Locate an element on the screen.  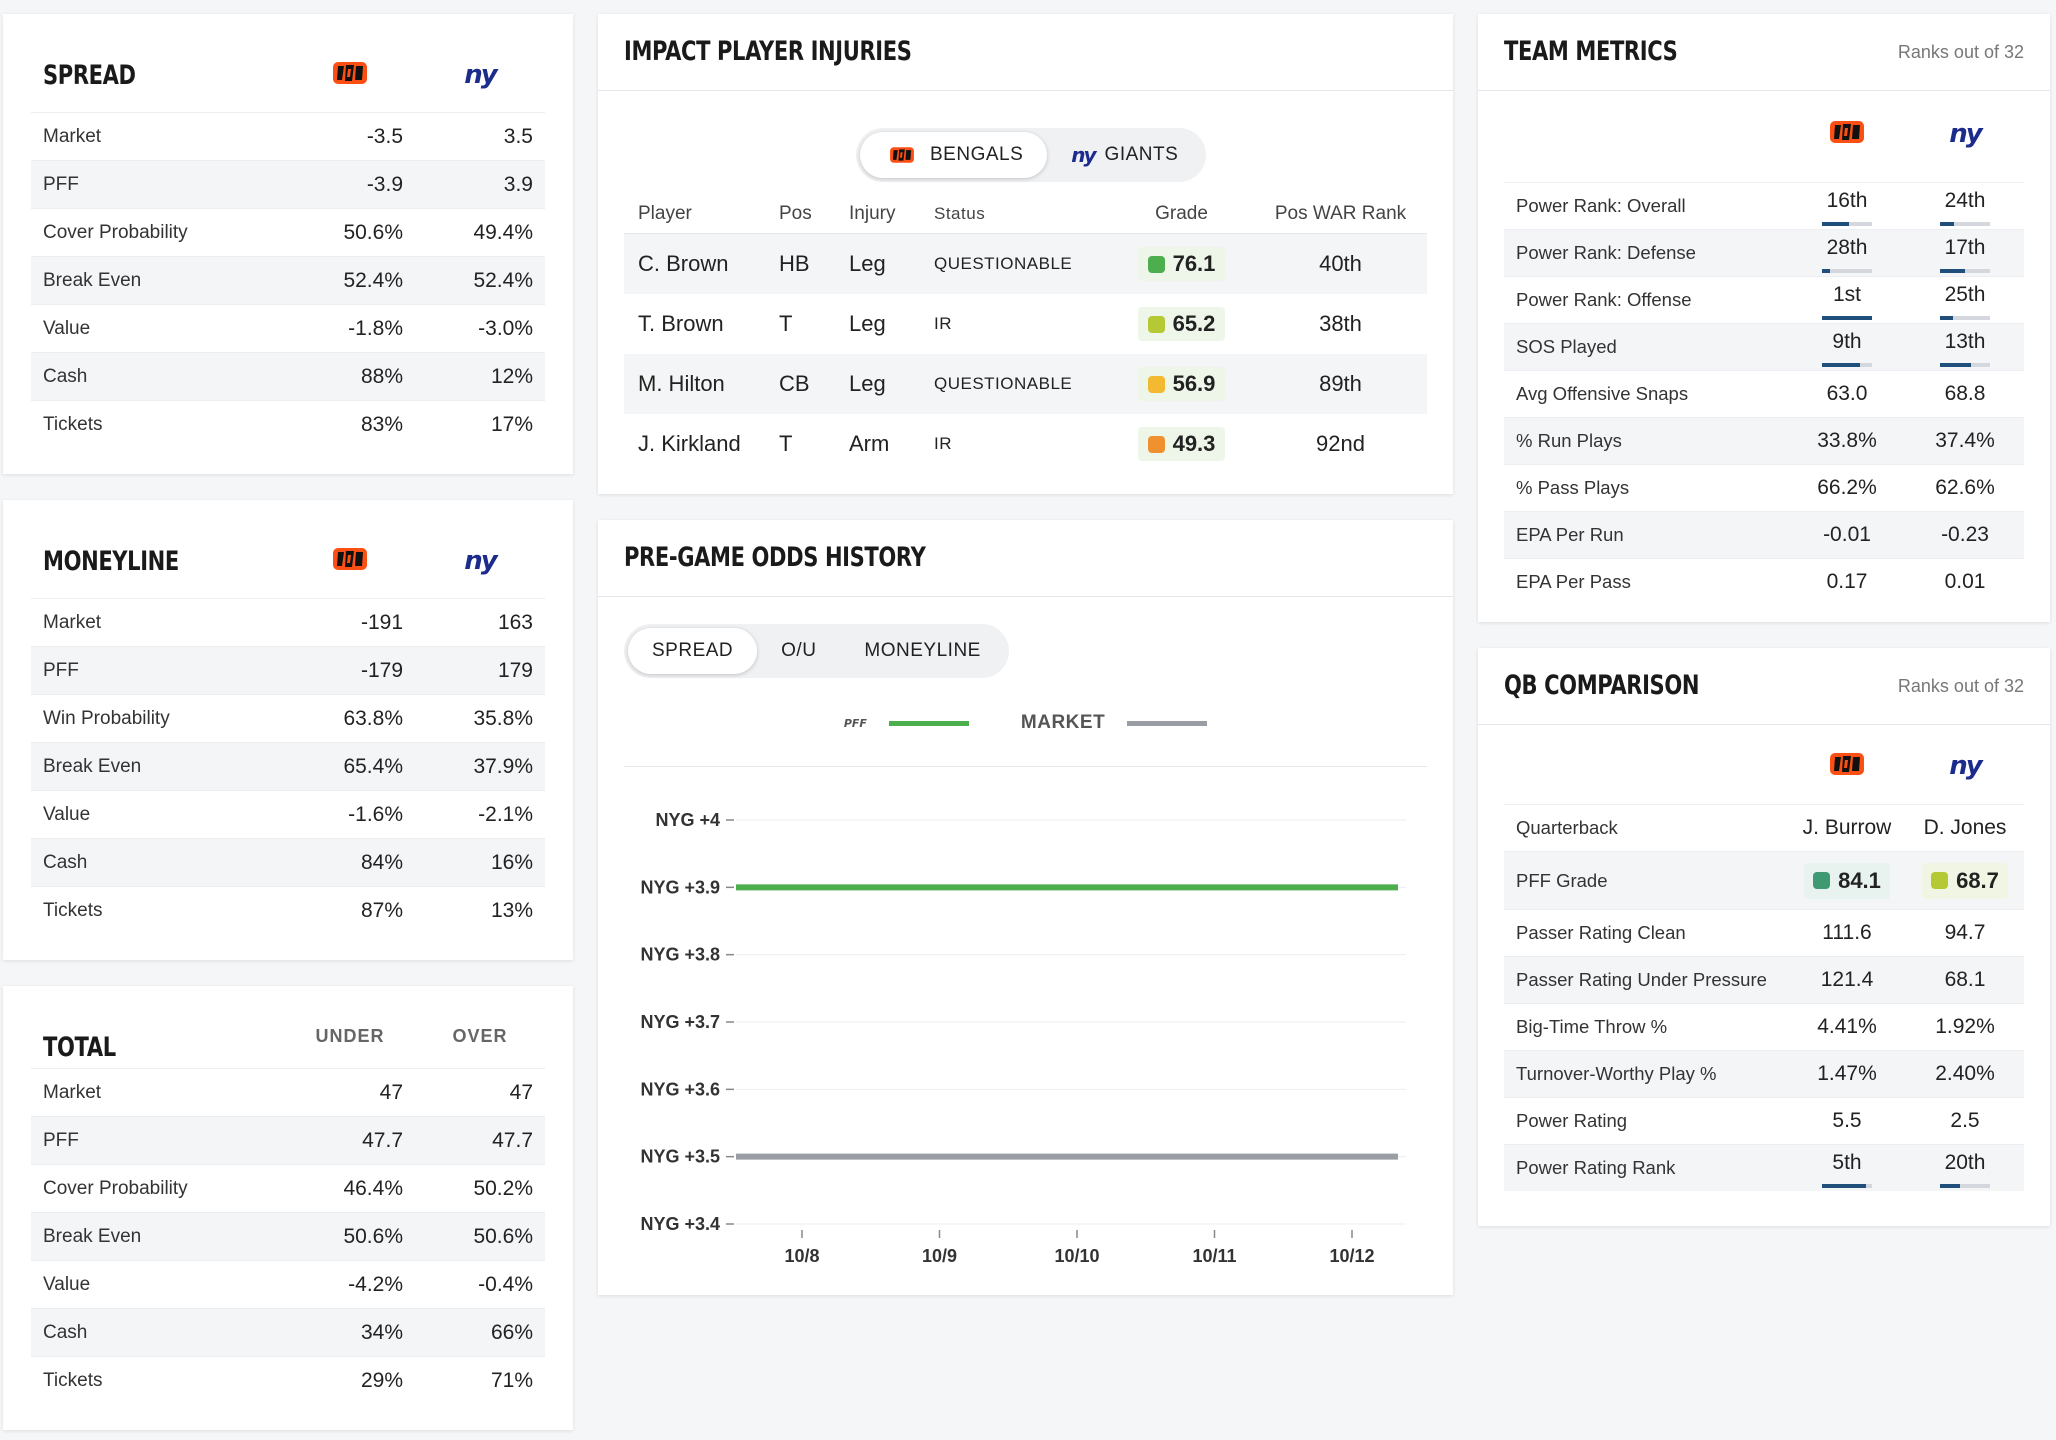
row-value-away: 71% is located at coordinates (511, 1380).